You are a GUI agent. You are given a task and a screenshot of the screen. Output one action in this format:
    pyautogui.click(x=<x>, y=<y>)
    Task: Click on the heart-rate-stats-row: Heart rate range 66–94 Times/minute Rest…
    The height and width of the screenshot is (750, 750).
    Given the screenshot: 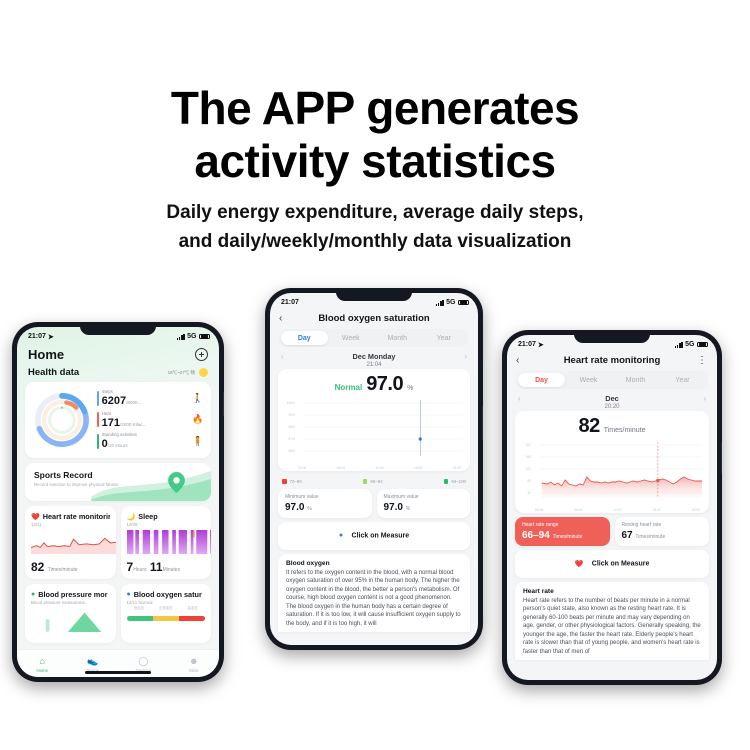 What is the action you would take?
    pyautogui.click(x=612, y=531)
    